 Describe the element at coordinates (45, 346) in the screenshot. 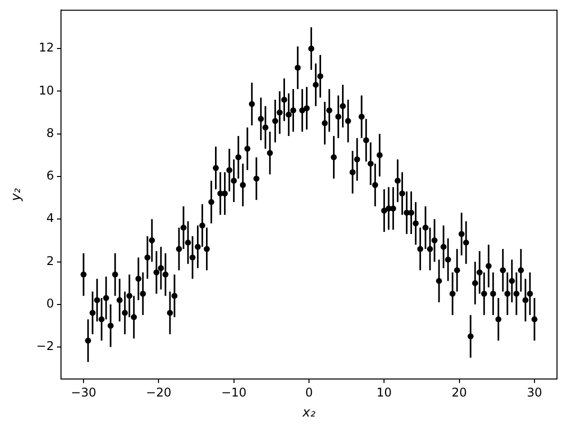

I see `y-tick-label: −2` at that location.